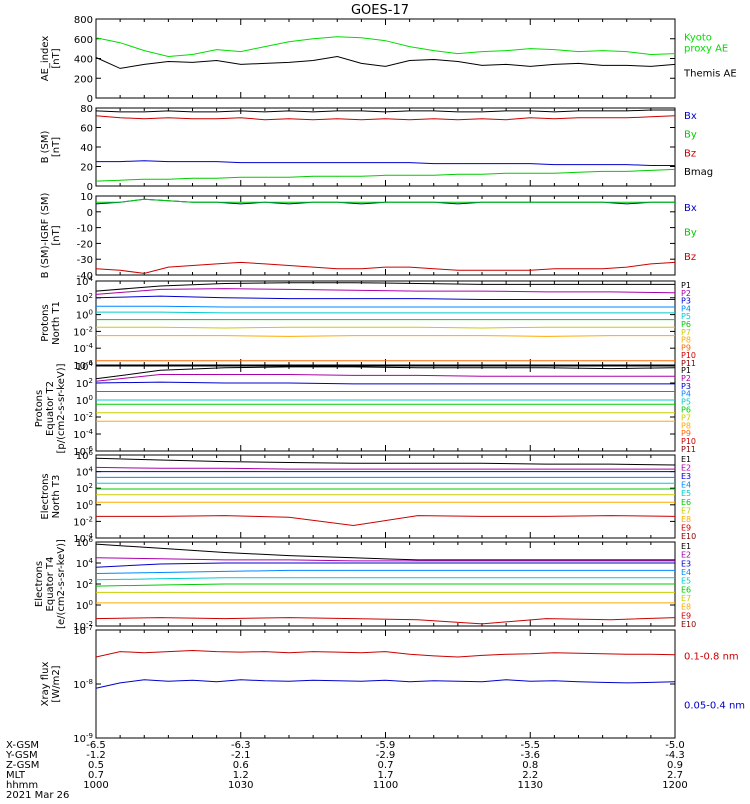 Image resolution: width=750 pixels, height=804 pixels. I want to click on legend-label-ee: E2, so click(686, 555).